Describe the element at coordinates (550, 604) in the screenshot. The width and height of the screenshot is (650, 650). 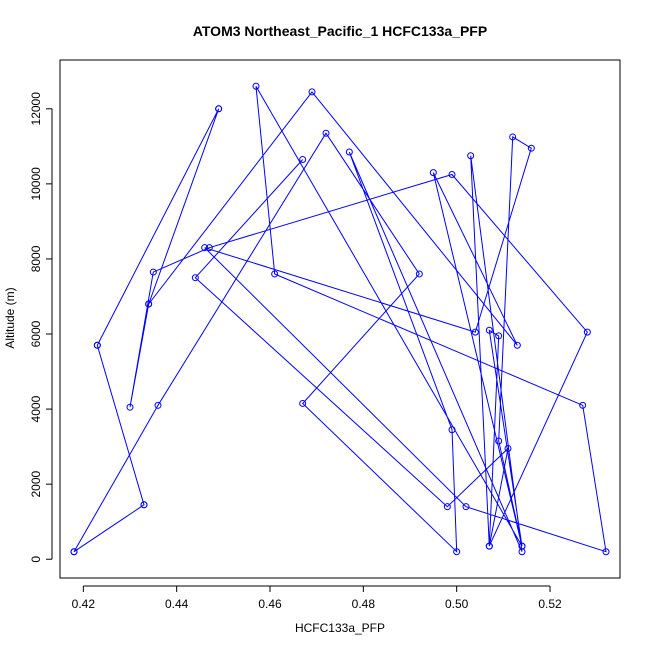
I see `x-tick-label: 0.52` at that location.